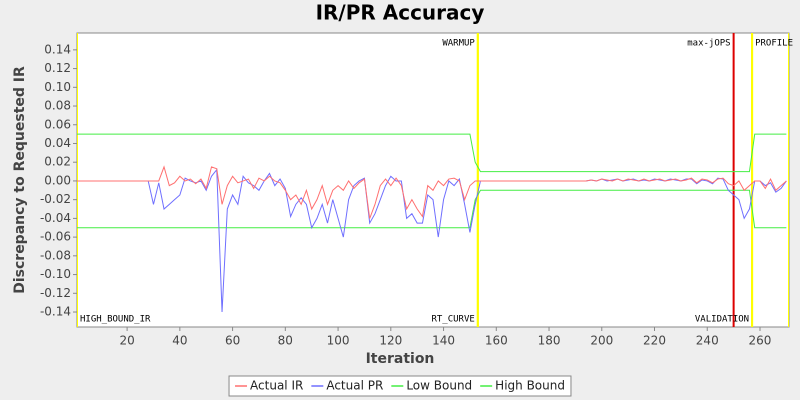 This screenshot has width=800, height=400. What do you see at coordinates (774, 44) in the screenshot?
I see `marker-label: PROFILE` at bounding box center [774, 44].